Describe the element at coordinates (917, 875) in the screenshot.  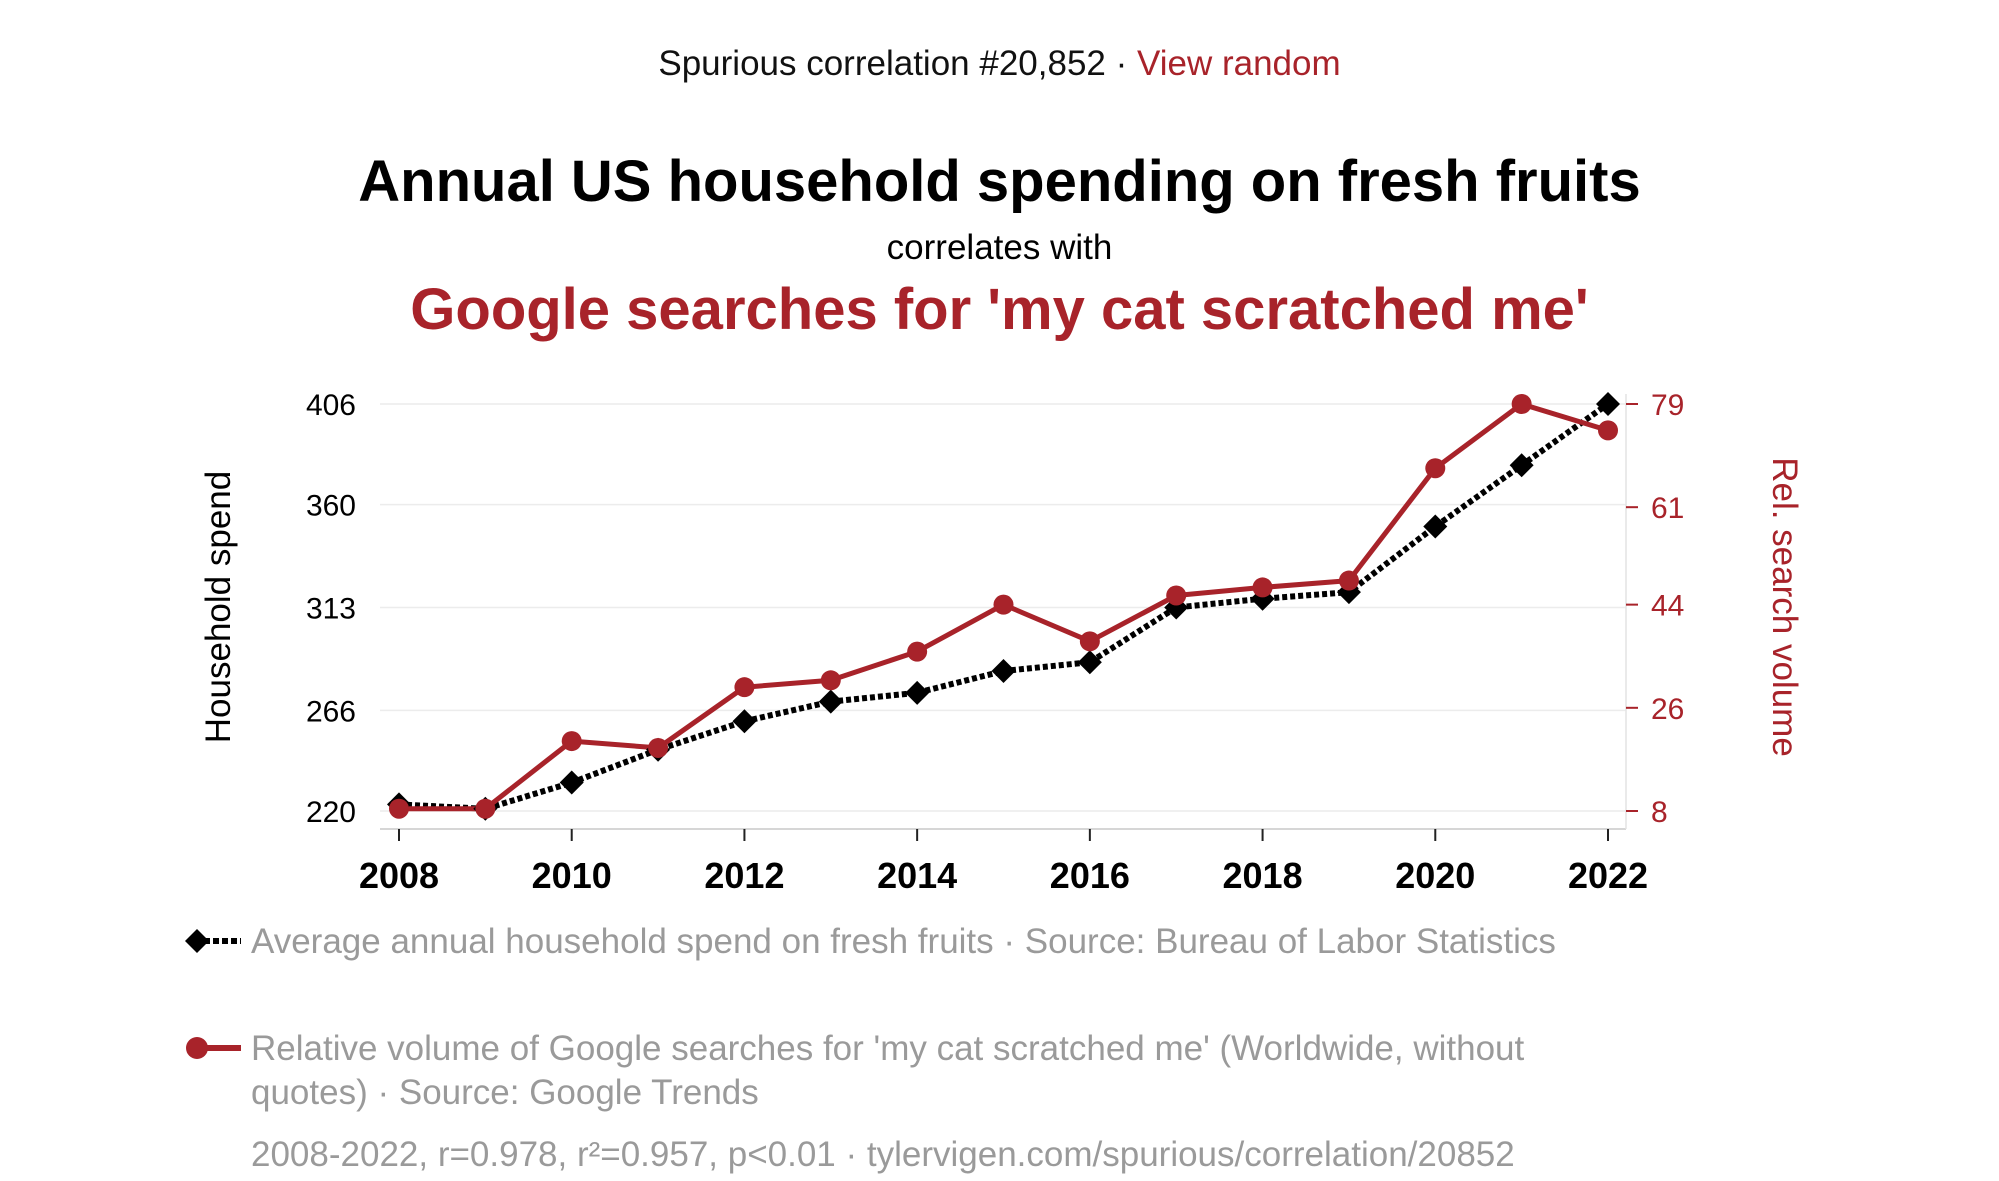
I see `x-tick-label-2014: 2014` at that location.